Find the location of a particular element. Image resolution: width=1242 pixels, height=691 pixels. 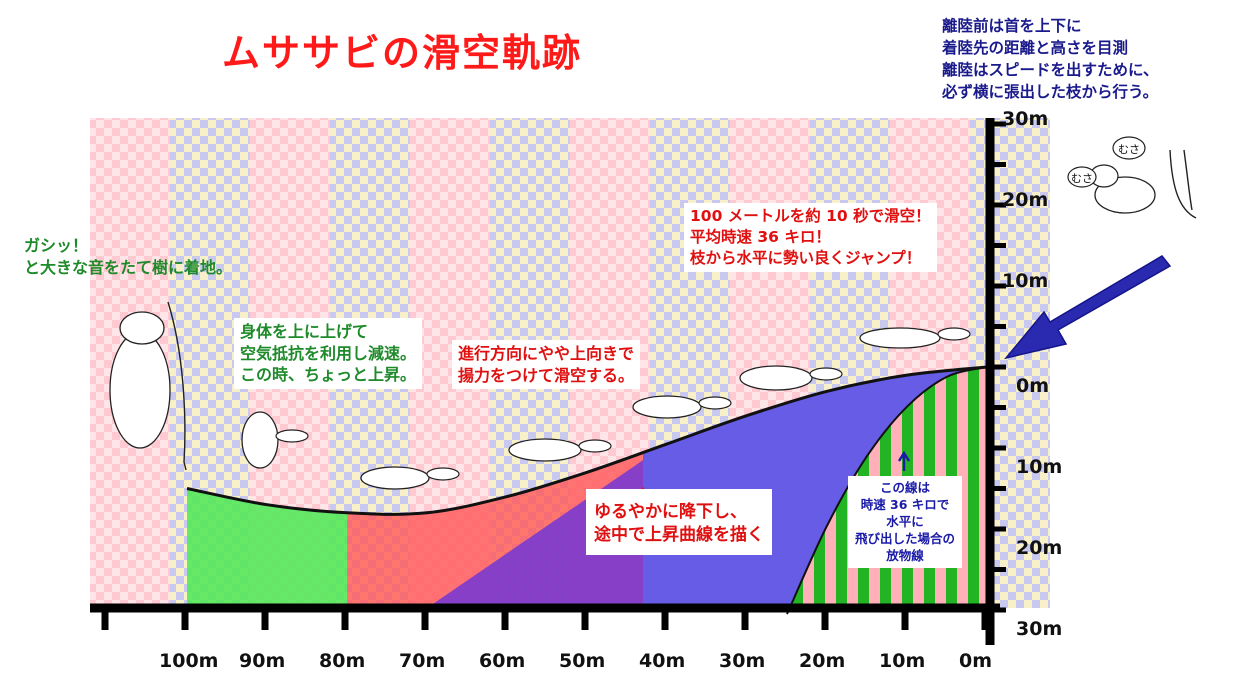

x-tick-label: 90m is located at coordinates (262, 661).